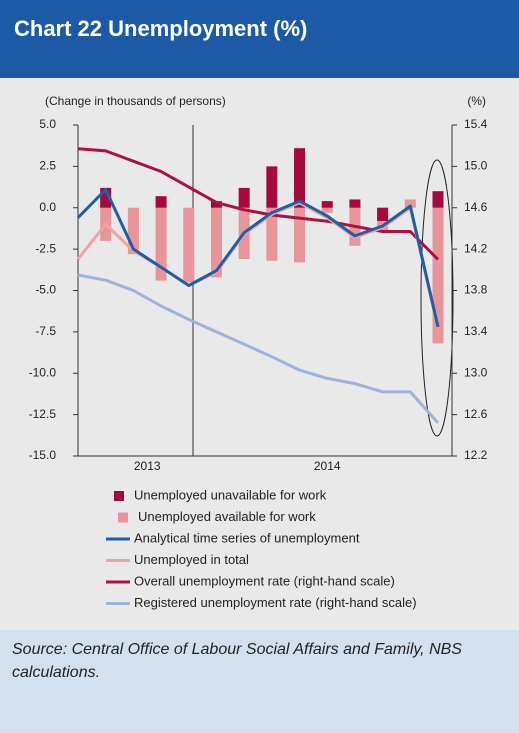 The image size is (519, 733). Describe the element at coordinates (476, 372) in the screenshot. I see `y2-tick-label: 13.0` at that location.